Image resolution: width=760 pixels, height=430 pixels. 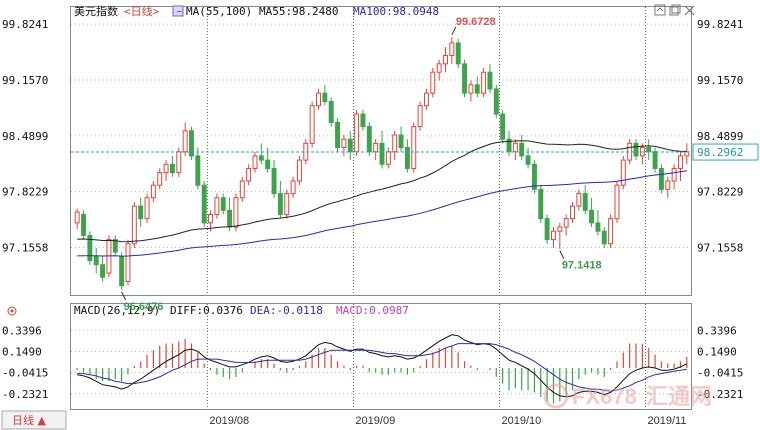 What do you see at coordinates (582, 266) in the screenshot?
I see `annotation-label: 97.1418` at bounding box center [582, 266].